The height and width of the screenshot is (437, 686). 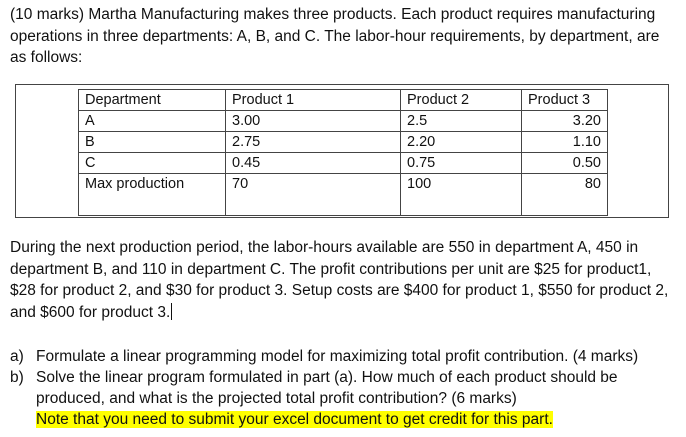 I want to click on table-row: B 2.75 2.20 1.10, so click(x=343, y=142).